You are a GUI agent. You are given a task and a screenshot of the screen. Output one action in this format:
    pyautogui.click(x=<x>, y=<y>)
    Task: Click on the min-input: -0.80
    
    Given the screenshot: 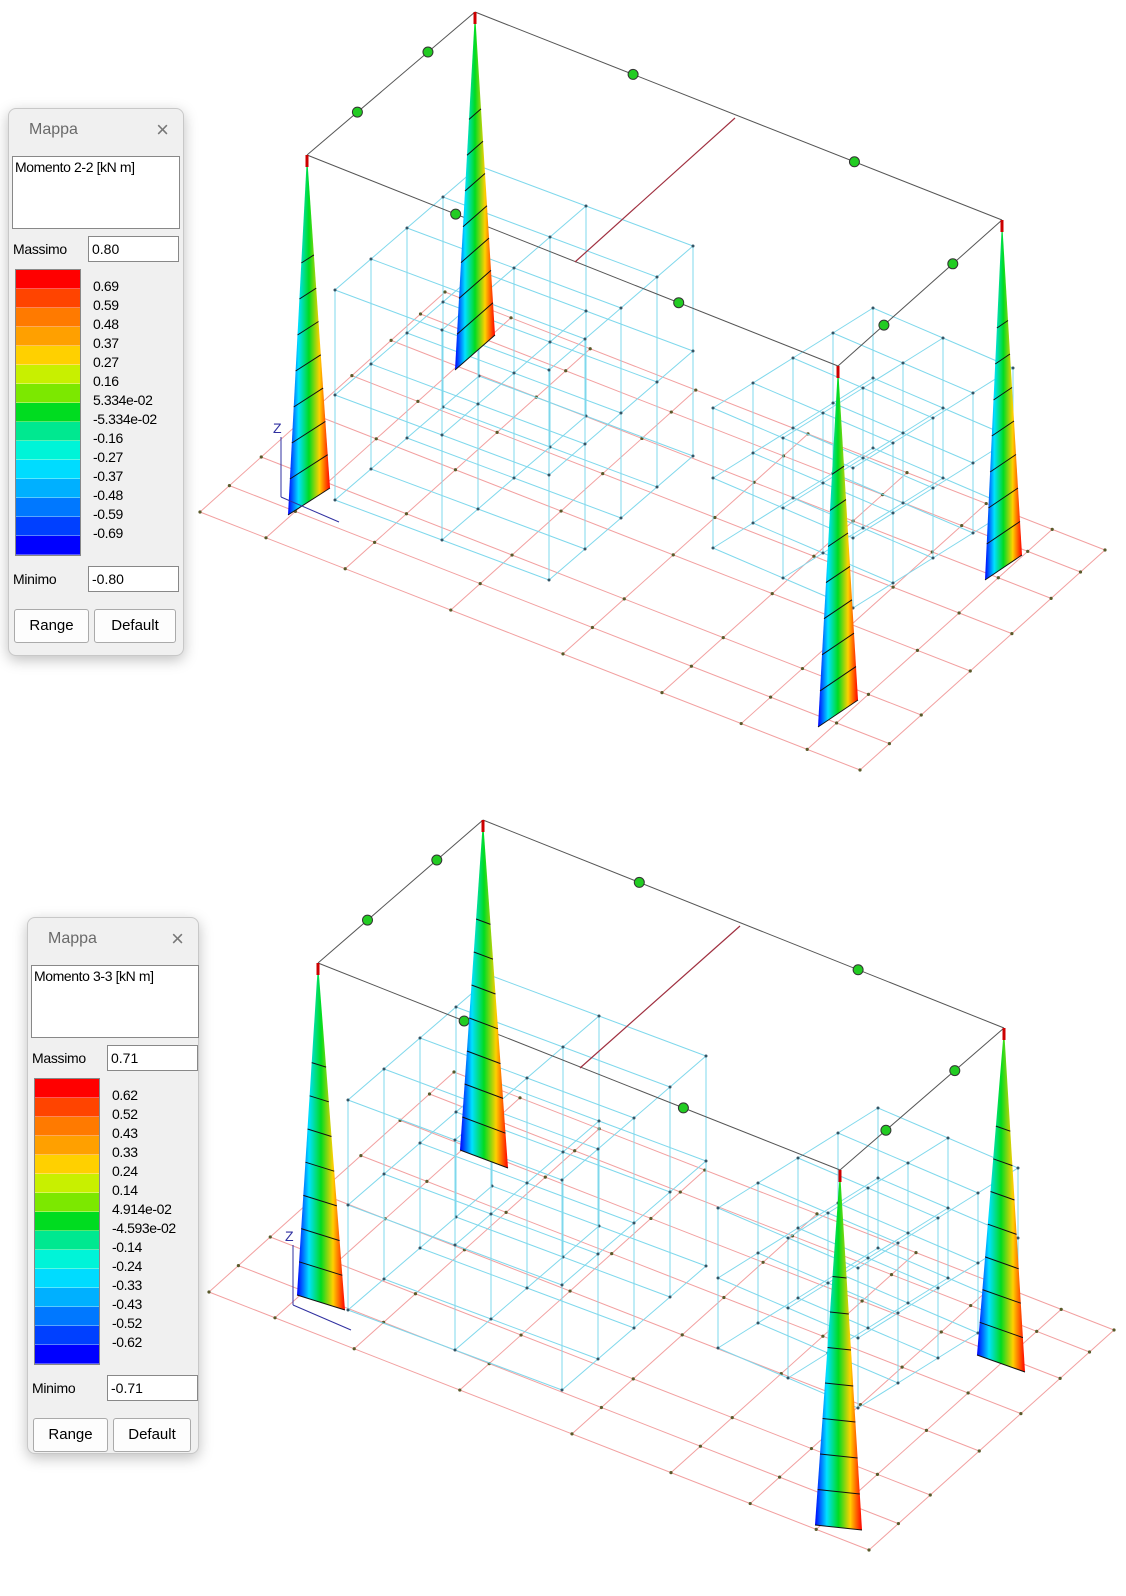 What is the action you would take?
    pyautogui.click(x=133, y=579)
    